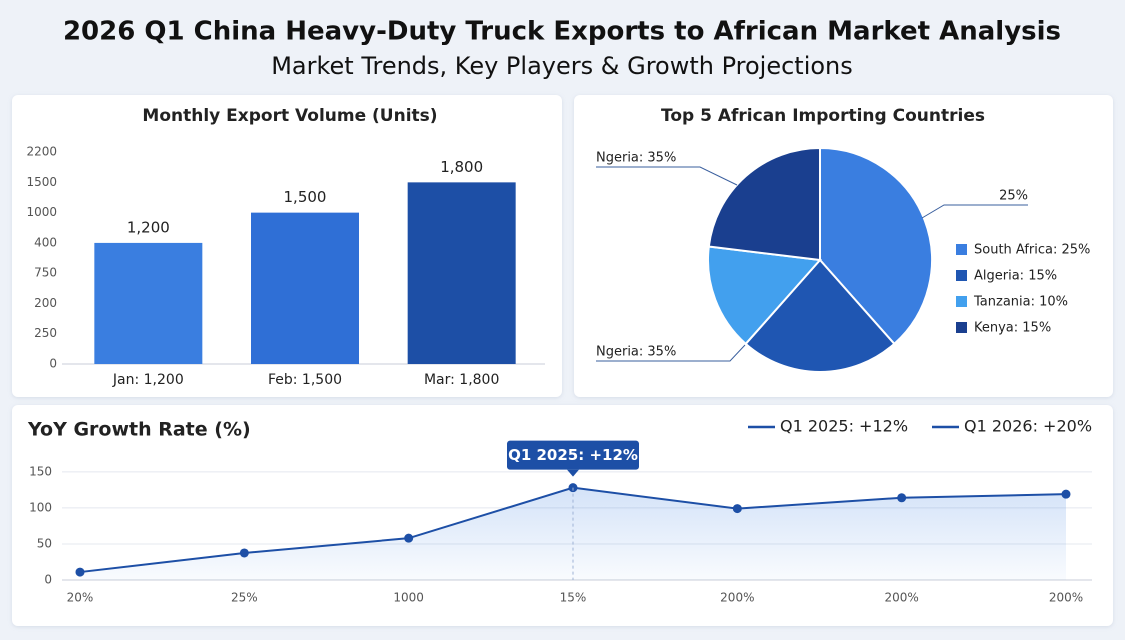 This screenshot has height=640, width=1125. Describe the element at coordinates (40, 507) in the screenshot. I see `y-tick-label: 100` at that location.